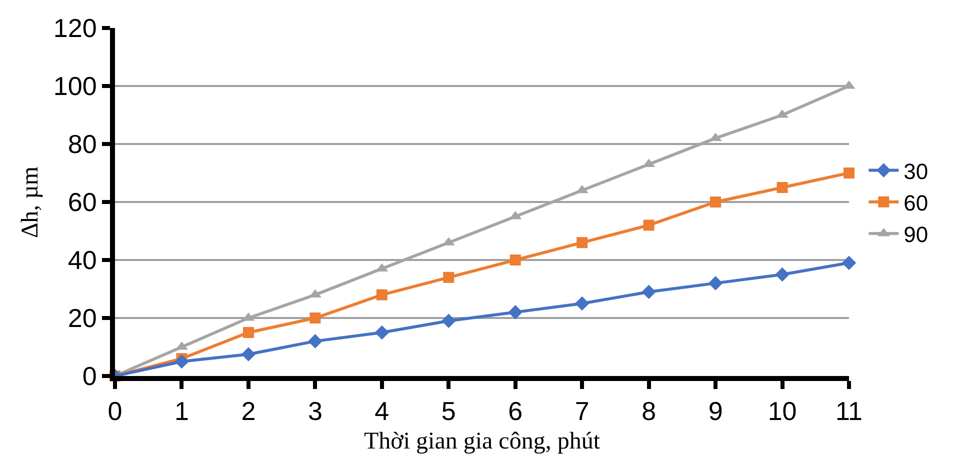 The width and height of the screenshot is (959, 463). Describe the element at coordinates (649, 411) in the screenshot. I see `x-tick-label: 8` at that location.